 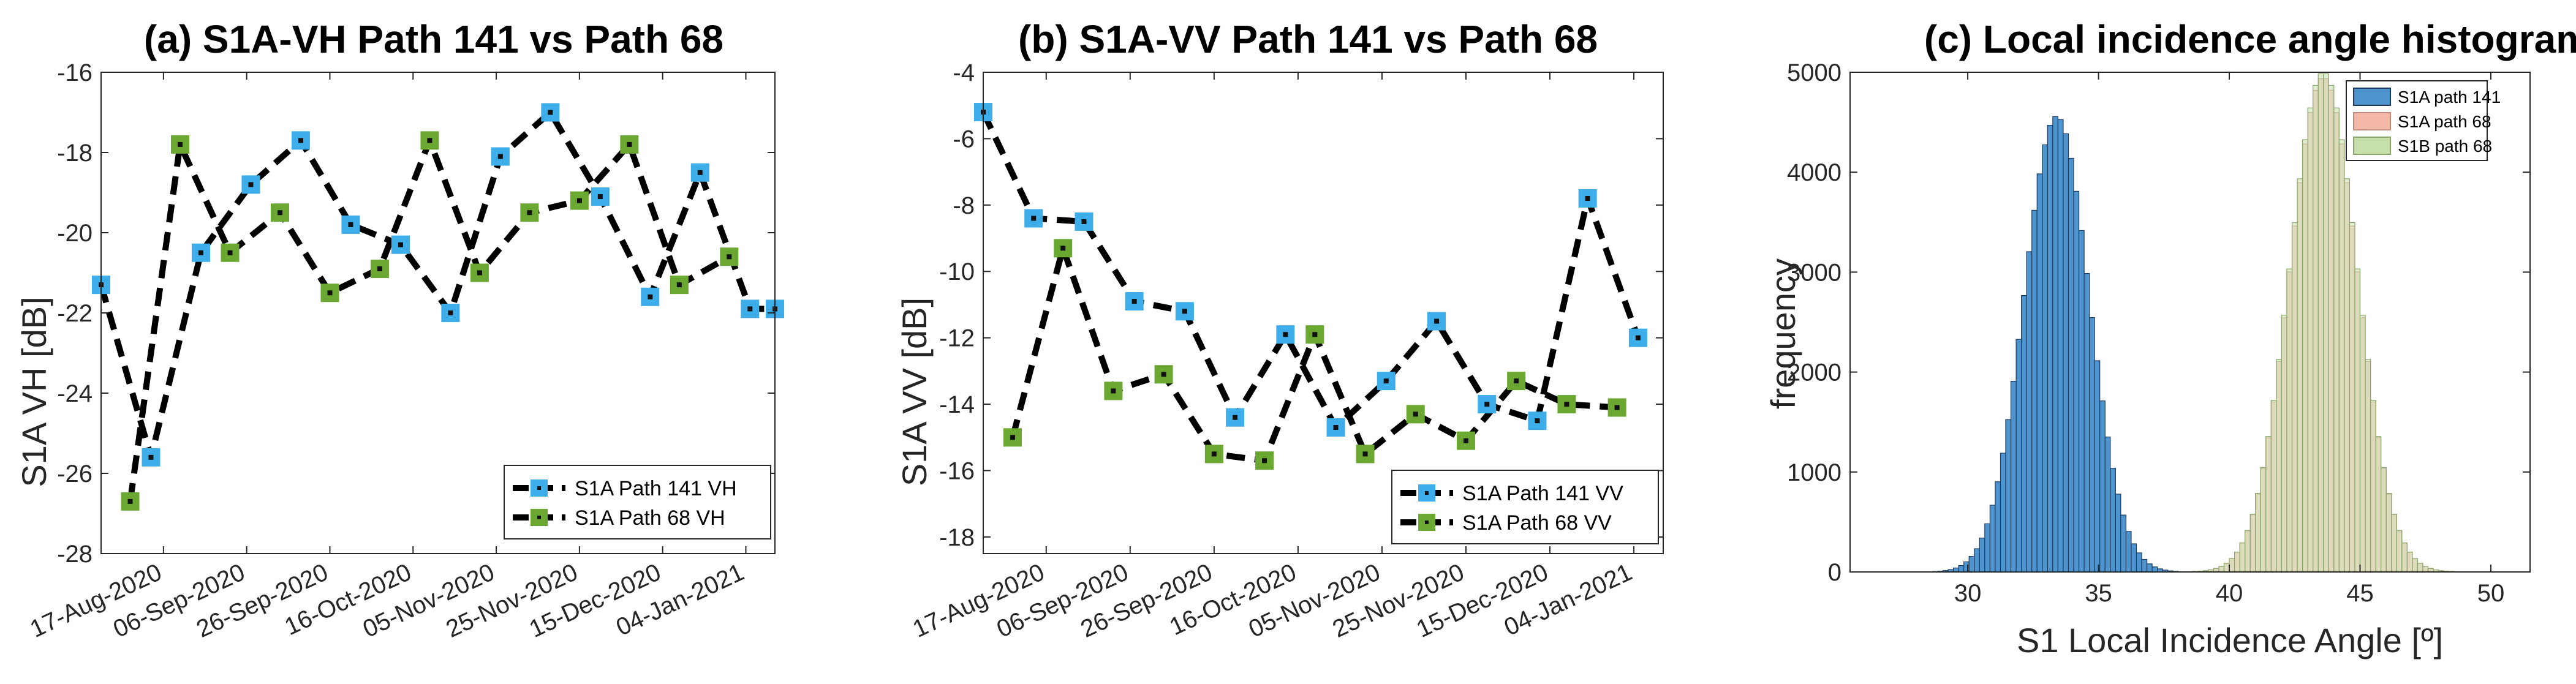 What do you see at coordinates (1814, 472) in the screenshot?
I see `y-tick-label: 1000` at bounding box center [1814, 472].